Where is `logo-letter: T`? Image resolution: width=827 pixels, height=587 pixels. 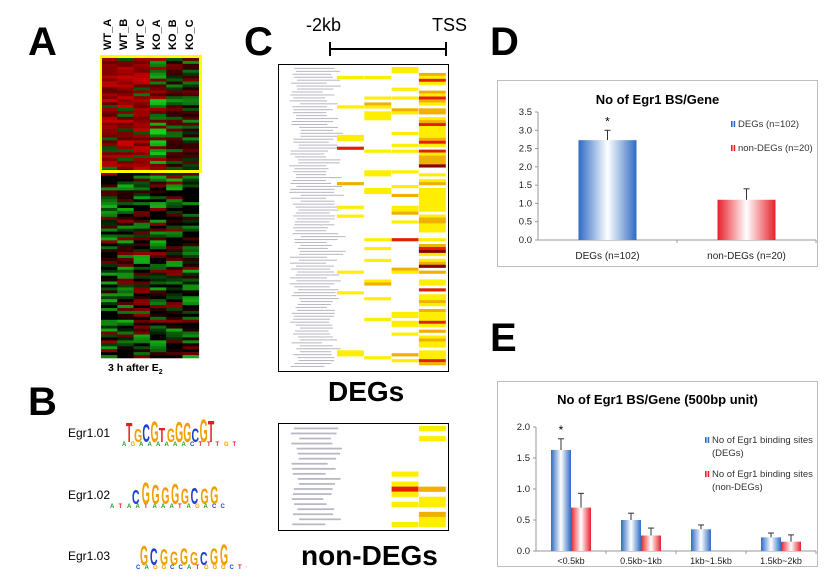
logo-letter: T is located at coordinates (162, 435).